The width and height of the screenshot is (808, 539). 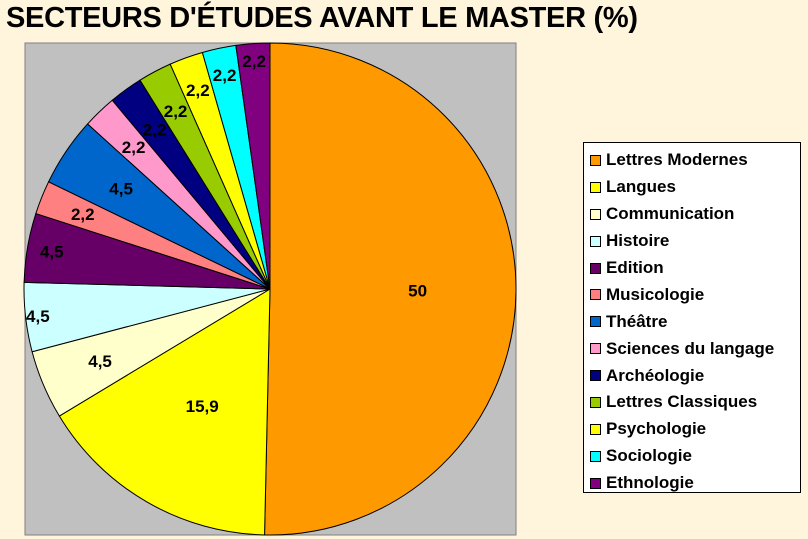 I want to click on legend-label: Edition, so click(x=635, y=267).